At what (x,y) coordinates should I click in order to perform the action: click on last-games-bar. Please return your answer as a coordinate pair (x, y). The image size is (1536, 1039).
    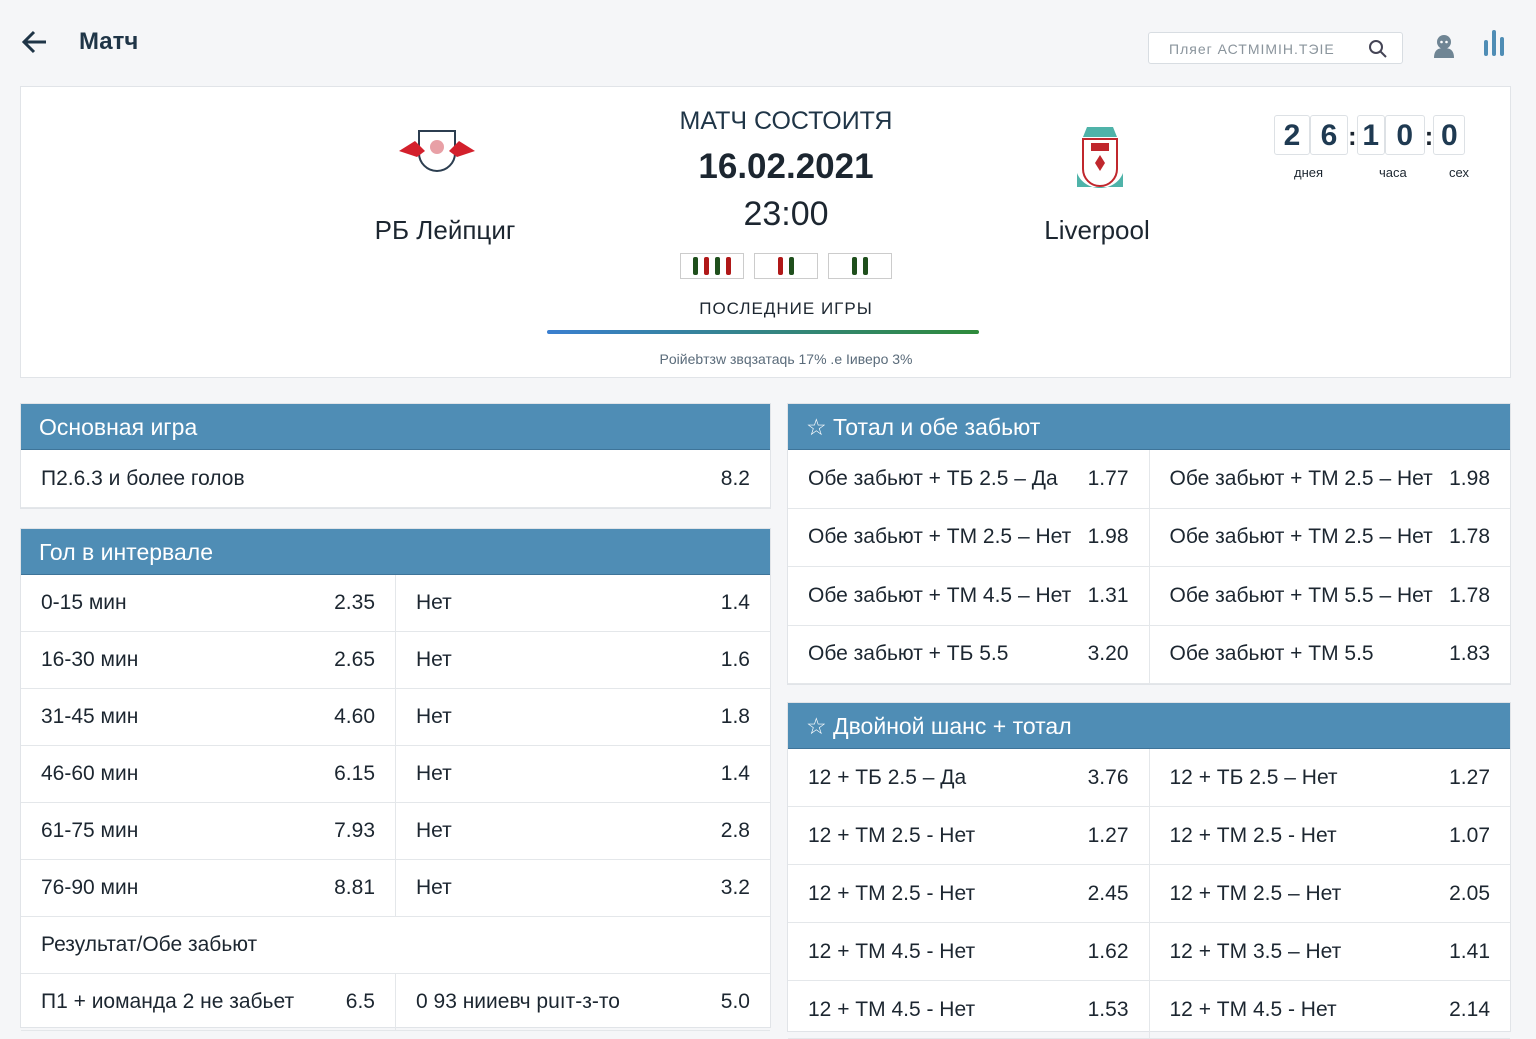
    Looking at the image, I should click on (763, 332).